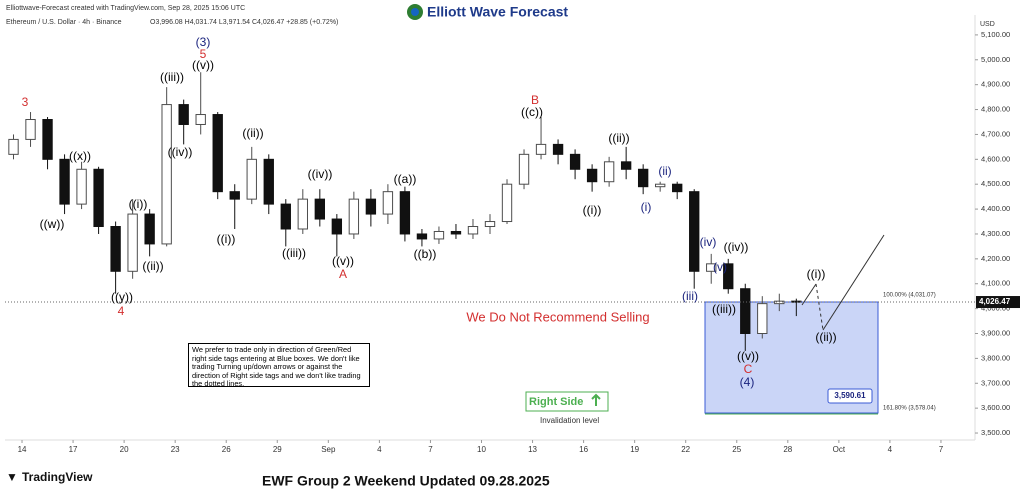  Describe the element at coordinates (425, 254) in the screenshot. I see `wave-label: ((b))` at that location.